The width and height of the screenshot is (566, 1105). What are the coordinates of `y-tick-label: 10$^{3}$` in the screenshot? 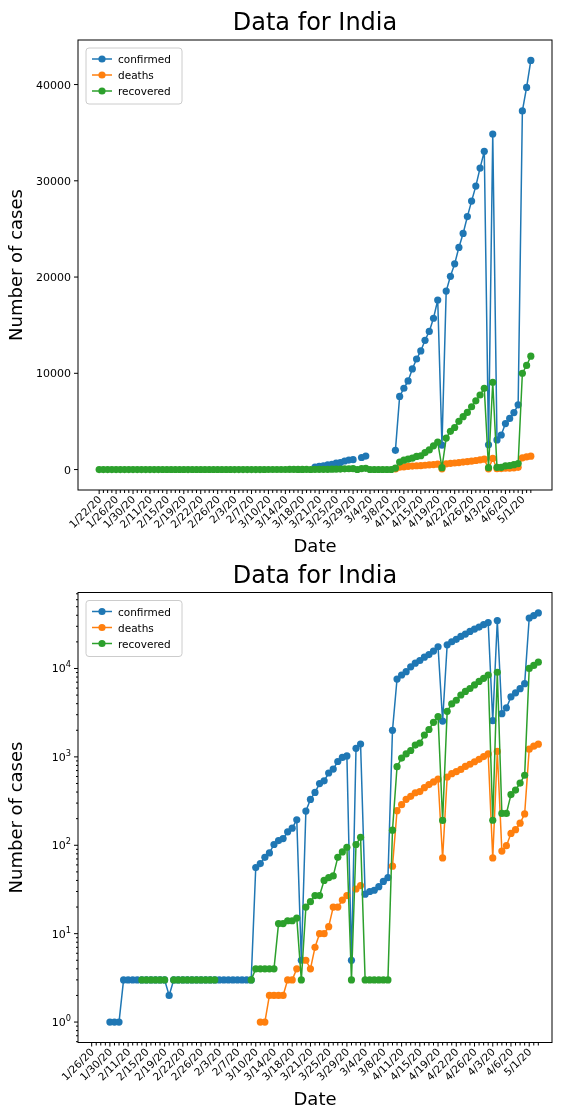 It's located at (61, 755).